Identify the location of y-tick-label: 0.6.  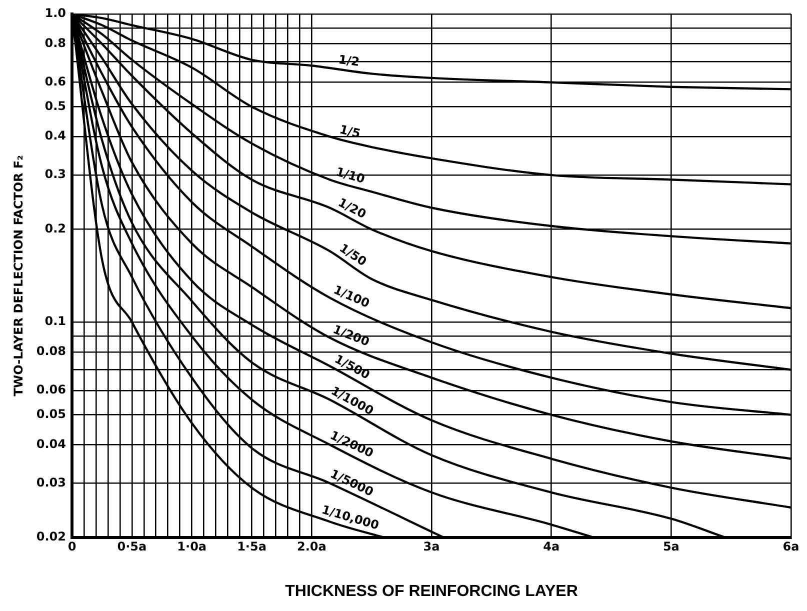
(55, 81).